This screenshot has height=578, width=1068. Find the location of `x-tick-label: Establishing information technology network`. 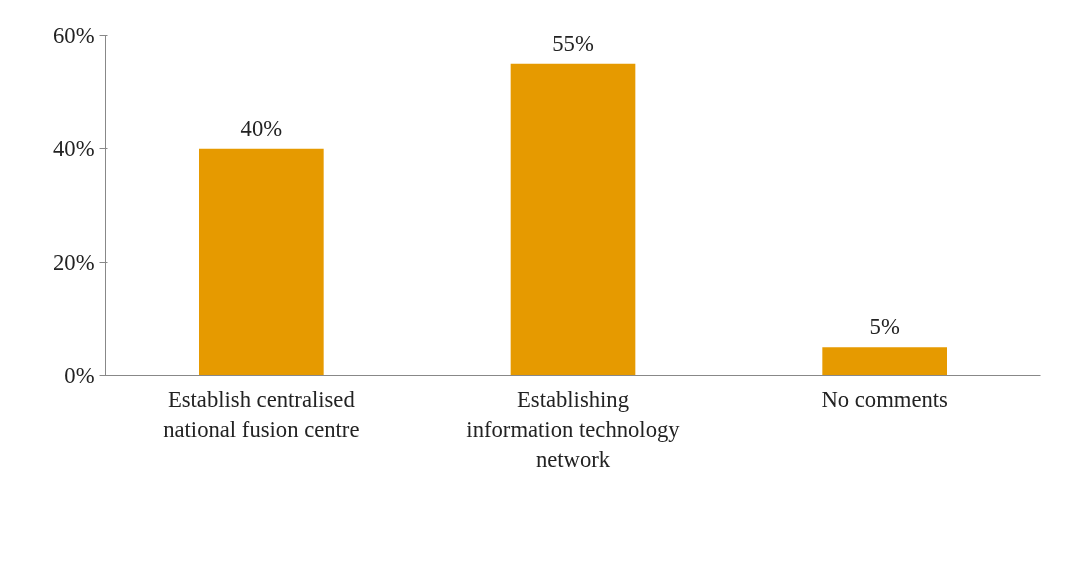

x-tick-label: Establishing information technology network is located at coordinates (573, 429).